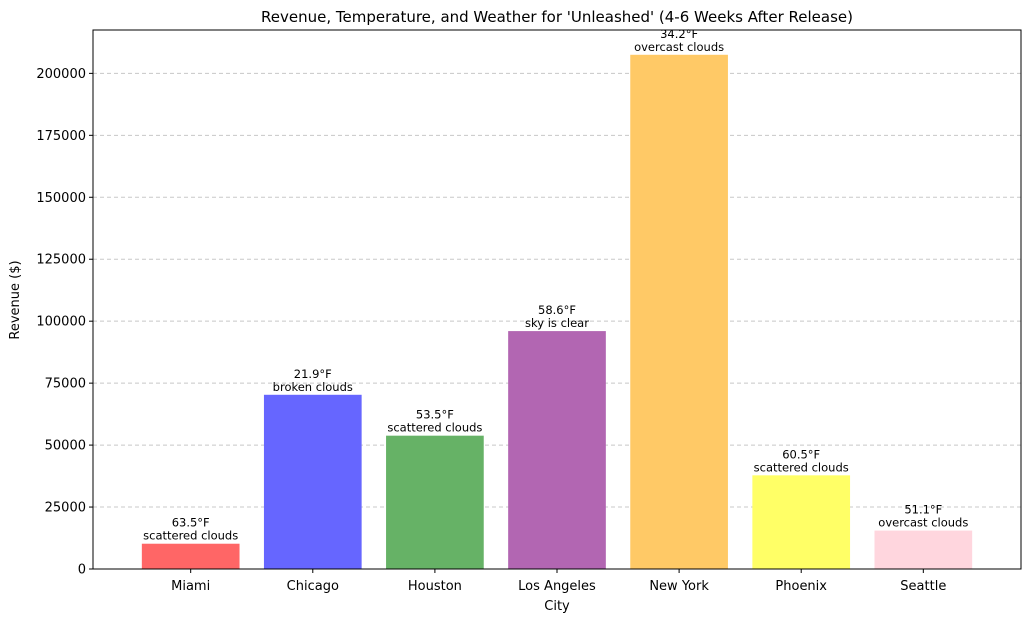 The height and width of the screenshot is (622, 1032). Describe the element at coordinates (435, 415) in the screenshot. I see `bar-temperature-label: 53.5°F` at that location.